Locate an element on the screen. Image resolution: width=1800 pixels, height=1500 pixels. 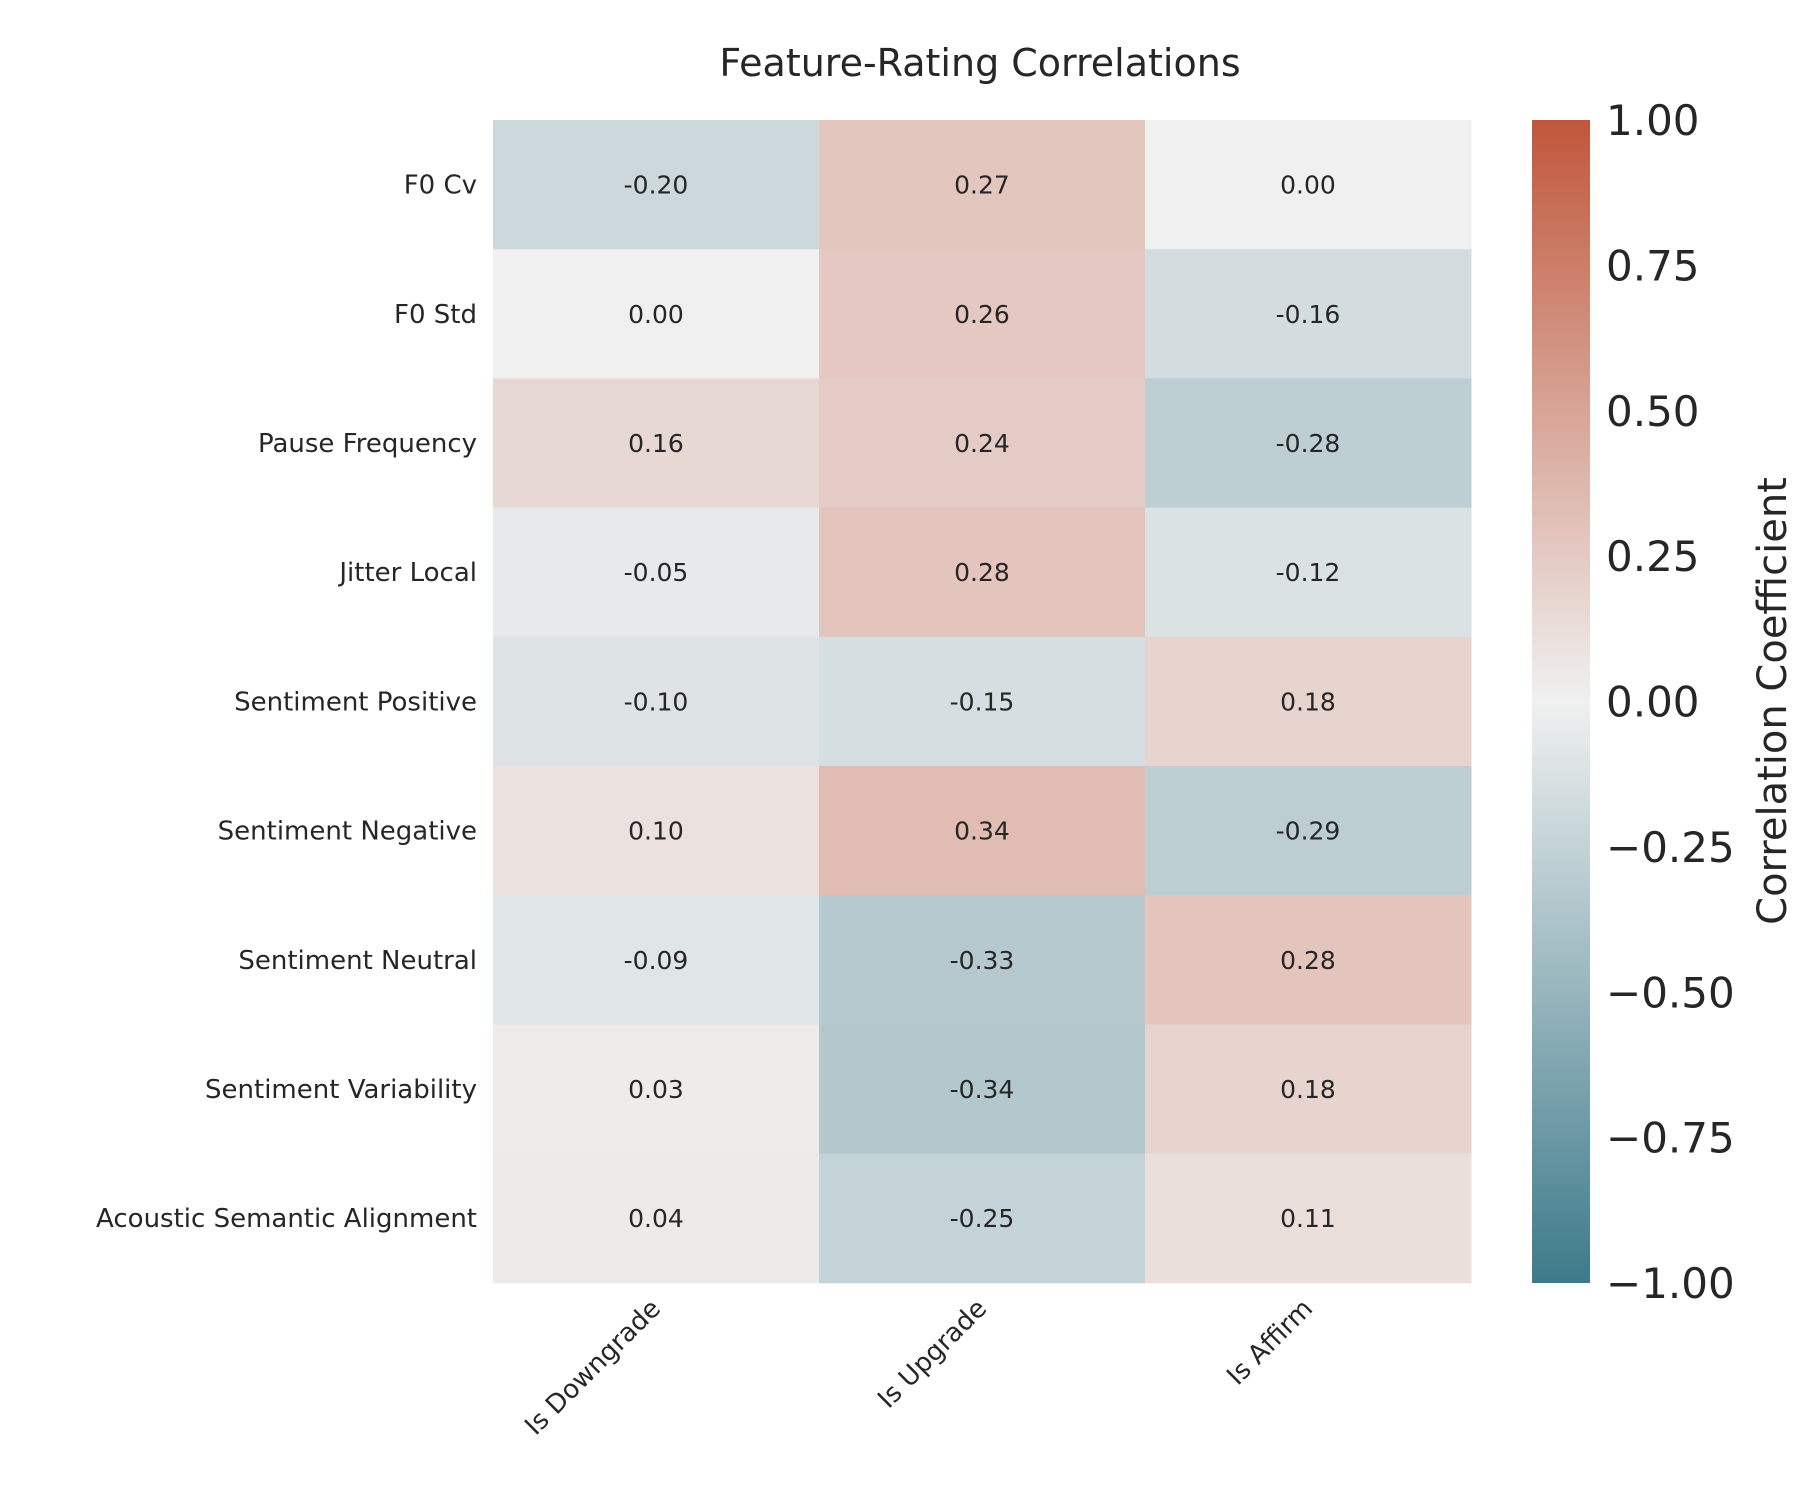
cell-value-label: -0.28 is located at coordinates (1308, 443).